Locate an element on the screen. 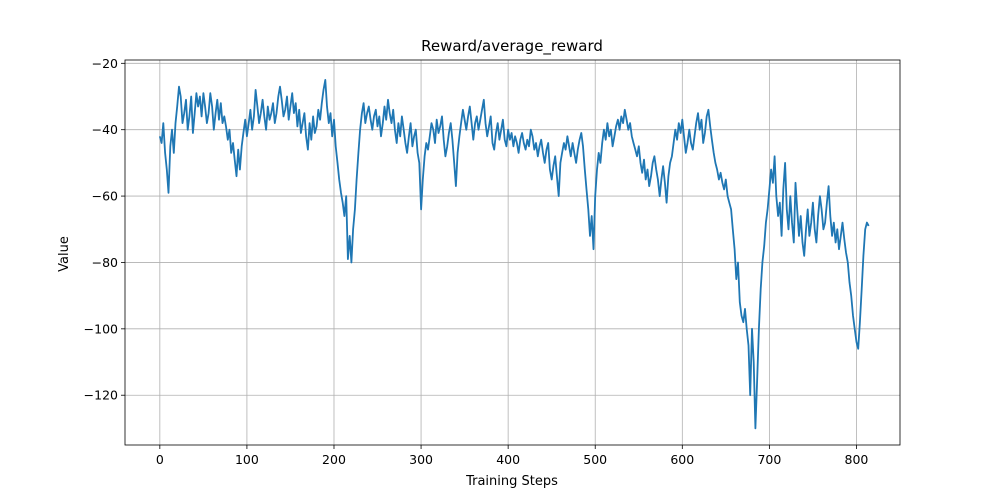 The image size is (1000, 500). x-tick-label: 100 is located at coordinates (247, 459).